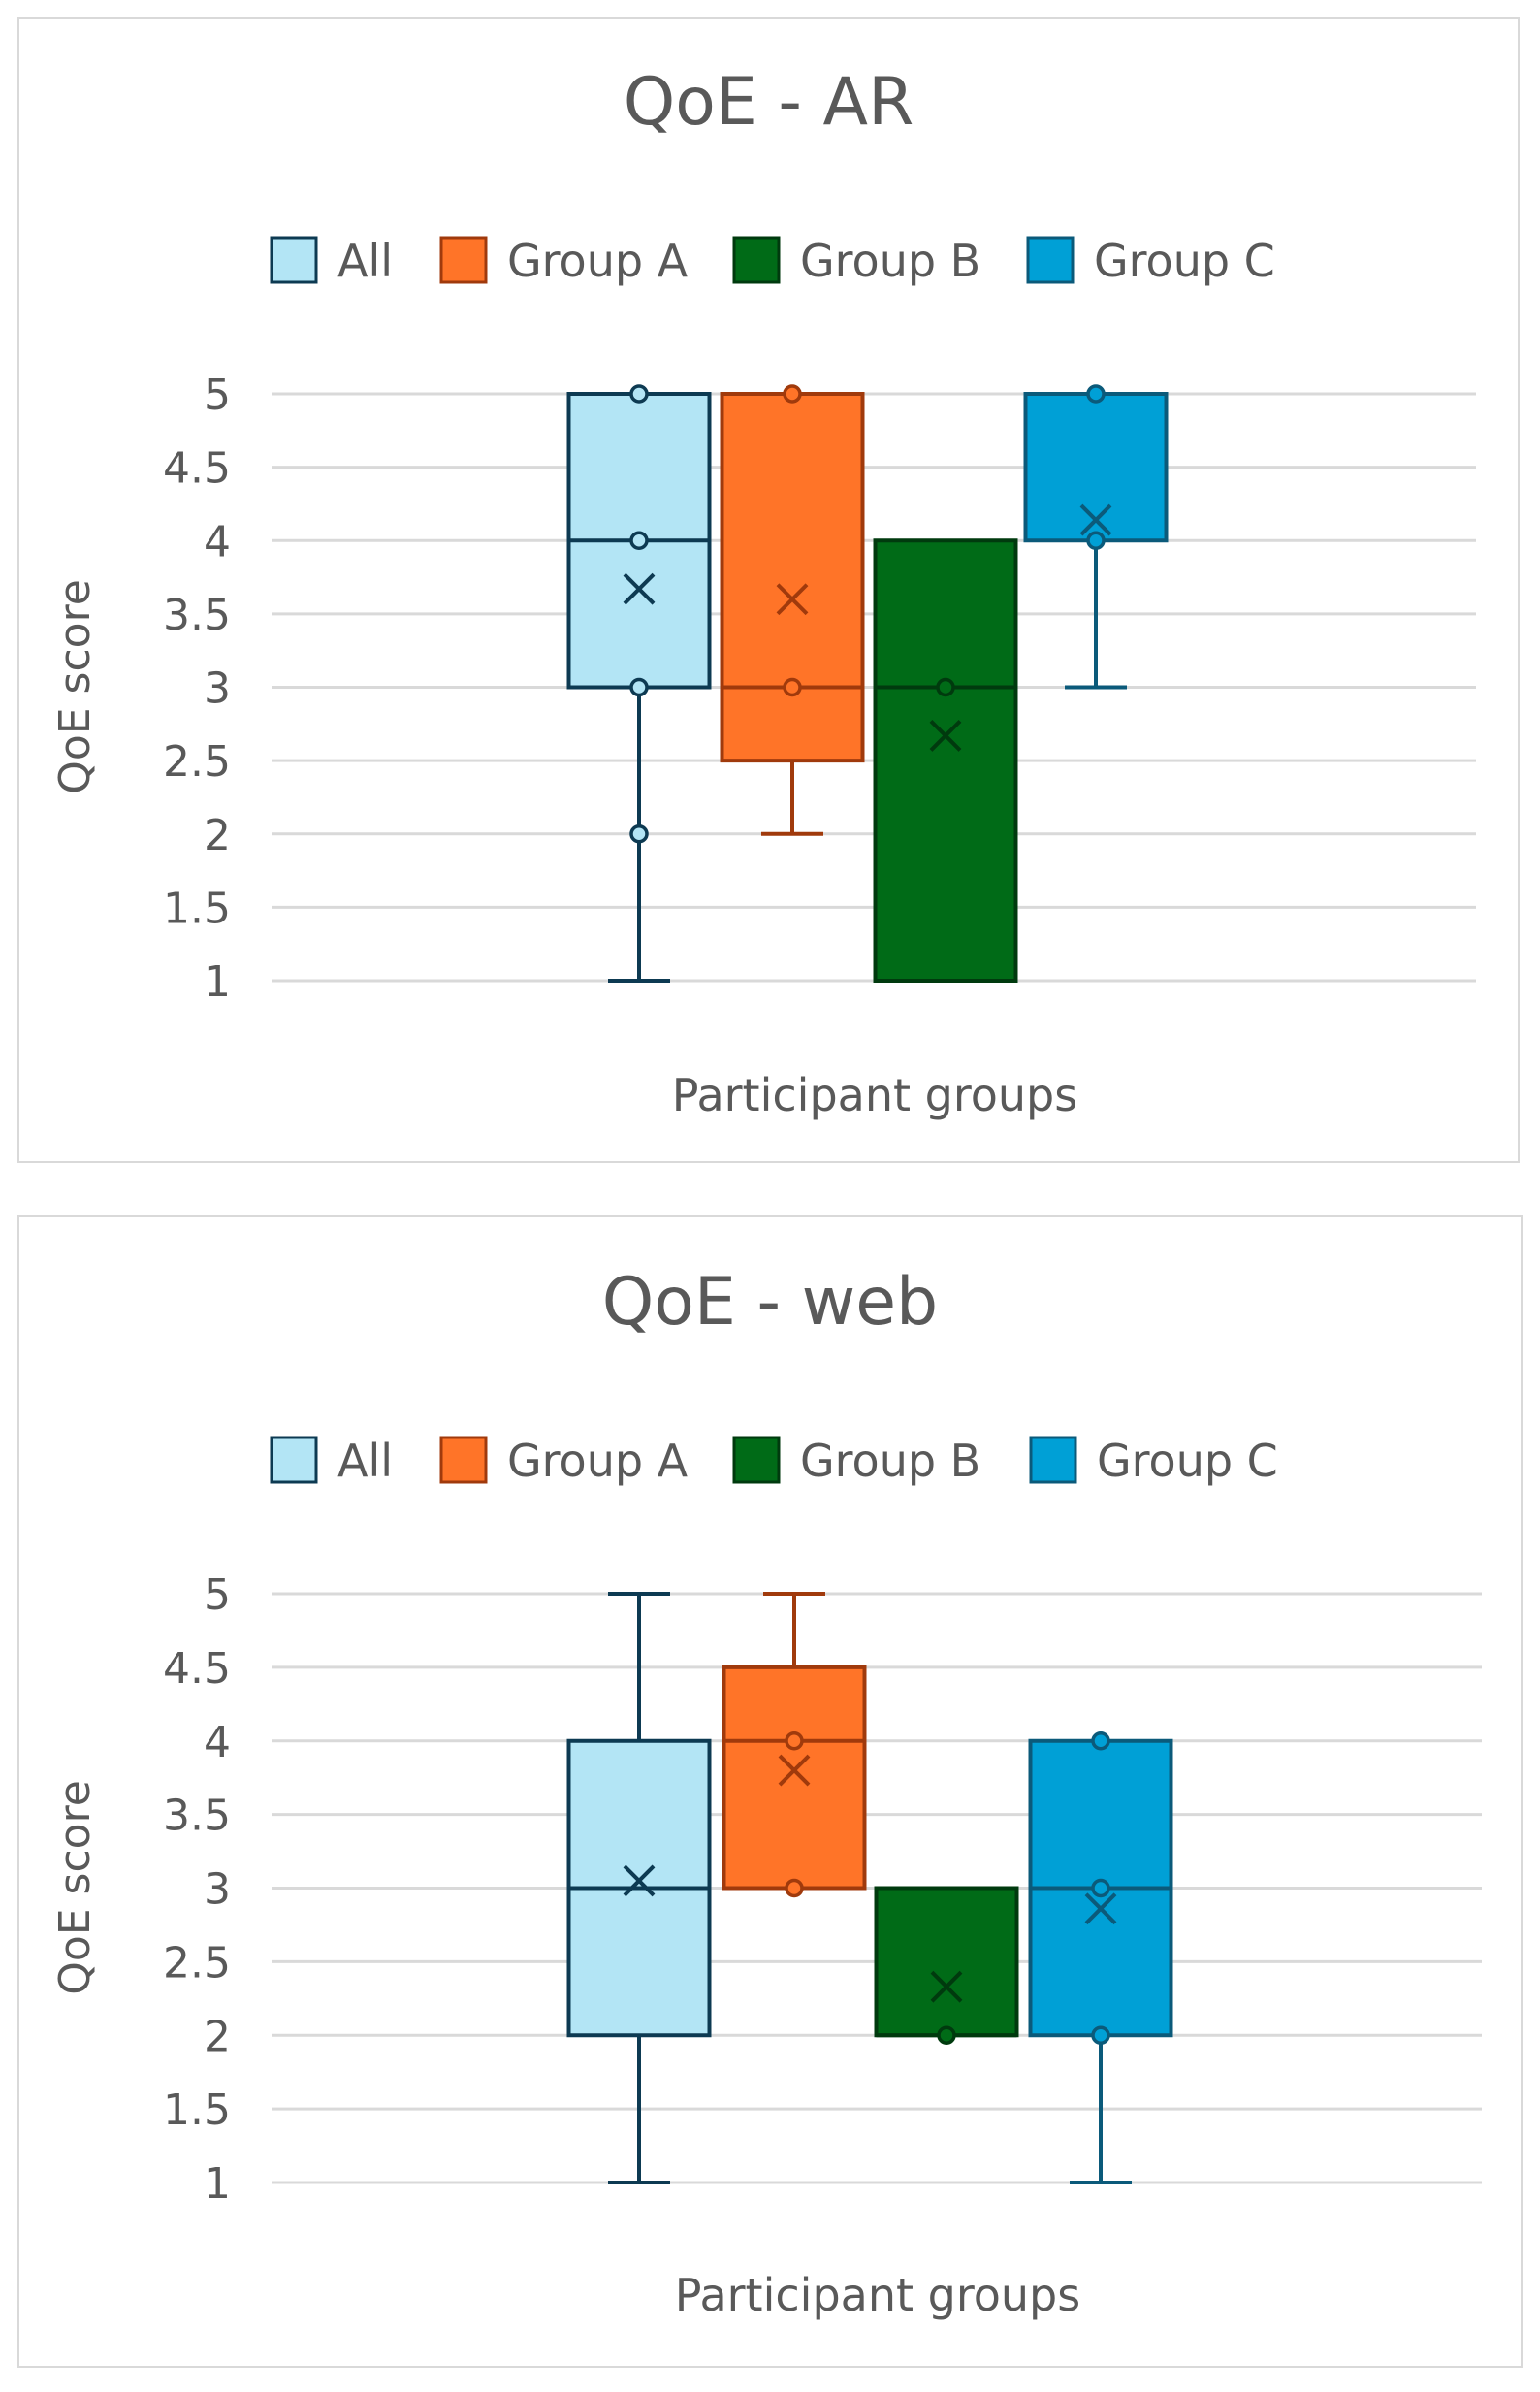 The image size is (1540, 2392). What do you see at coordinates (770, 1302) in the screenshot?
I see `chart-title: QoE - web` at bounding box center [770, 1302].